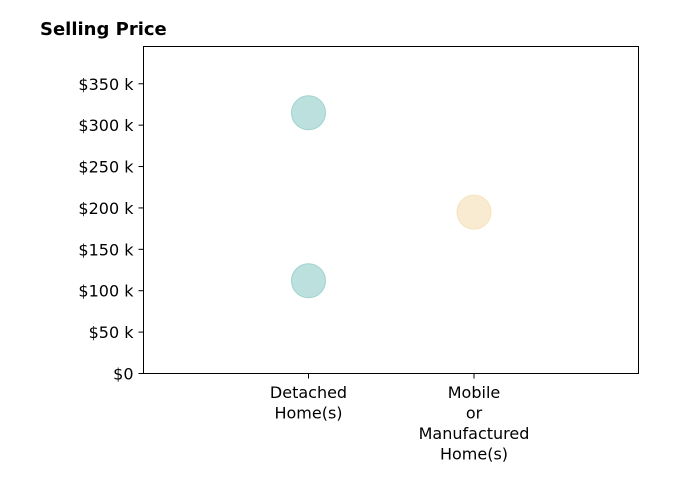 The image size is (679, 503). What do you see at coordinates (474, 392) in the screenshot?
I see `x-tick-label-line: Mobile` at bounding box center [474, 392].